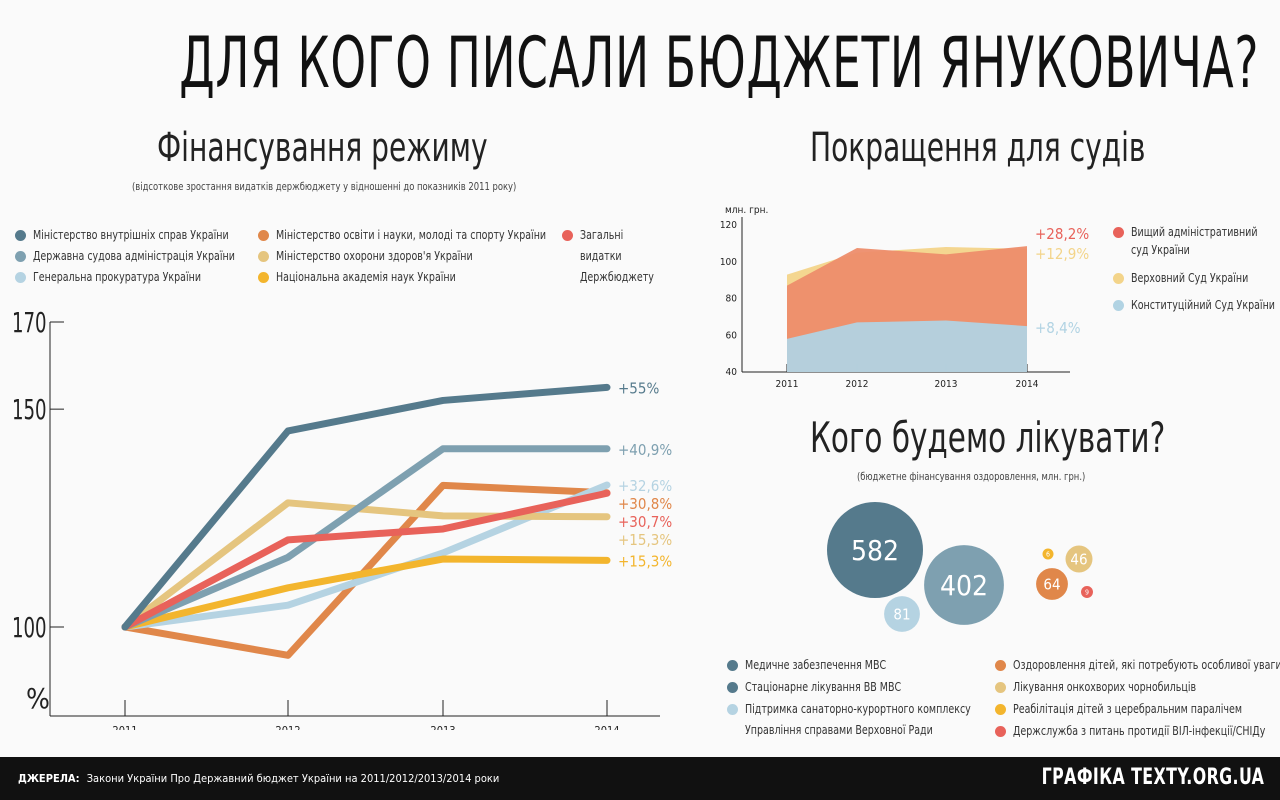 The image size is (1280, 800). Describe the element at coordinates (816, 665) in the screenshot. I see `legend-label: Медичне забезпечення МВС` at that location.